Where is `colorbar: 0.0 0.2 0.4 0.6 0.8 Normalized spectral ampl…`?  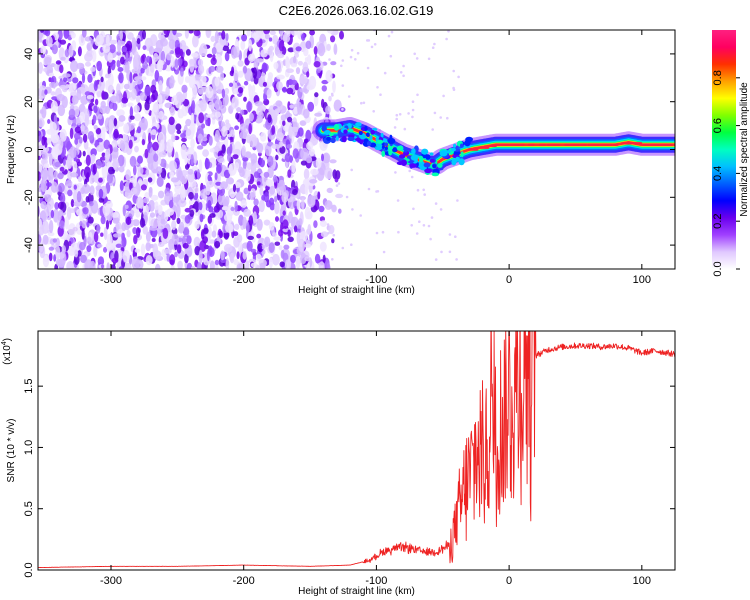 colorbar: 0.0 0.2 0.4 0.6 0.8 Normalized spectral ampl… is located at coordinates (731, 153).